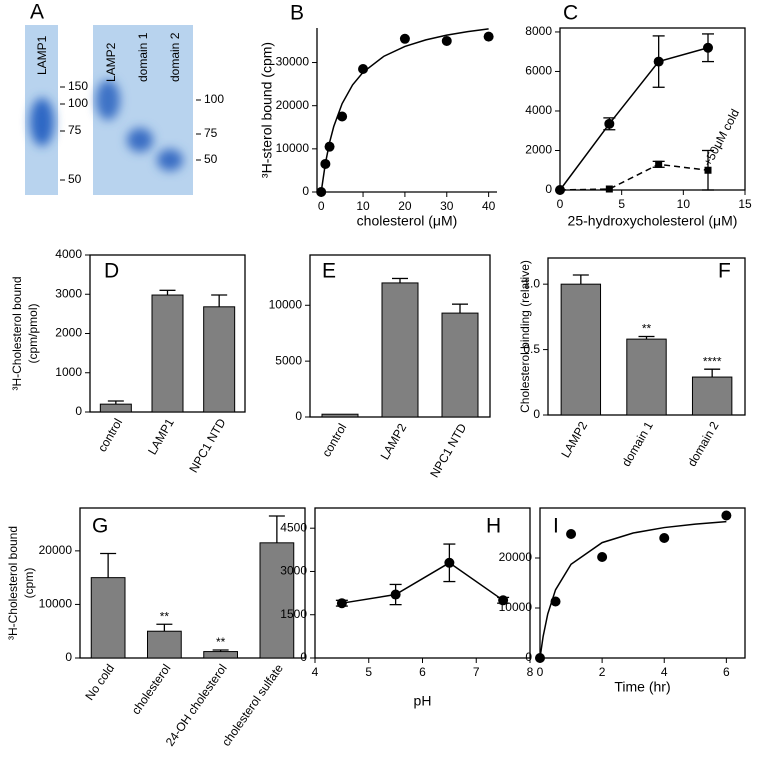 The height and width of the screenshot is (757, 772). What do you see at coordinates (175, 57) in the screenshot?
I see `lane-label: domain 2` at bounding box center [175, 57].